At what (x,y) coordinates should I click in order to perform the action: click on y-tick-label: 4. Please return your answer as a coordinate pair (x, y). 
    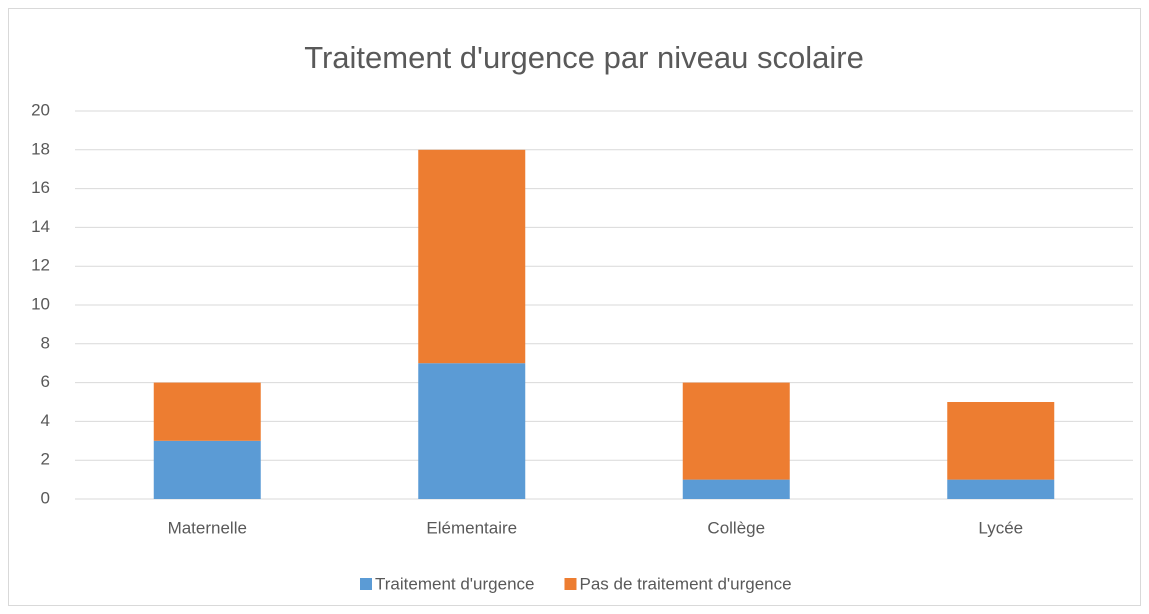
    Looking at the image, I should click on (45, 420).